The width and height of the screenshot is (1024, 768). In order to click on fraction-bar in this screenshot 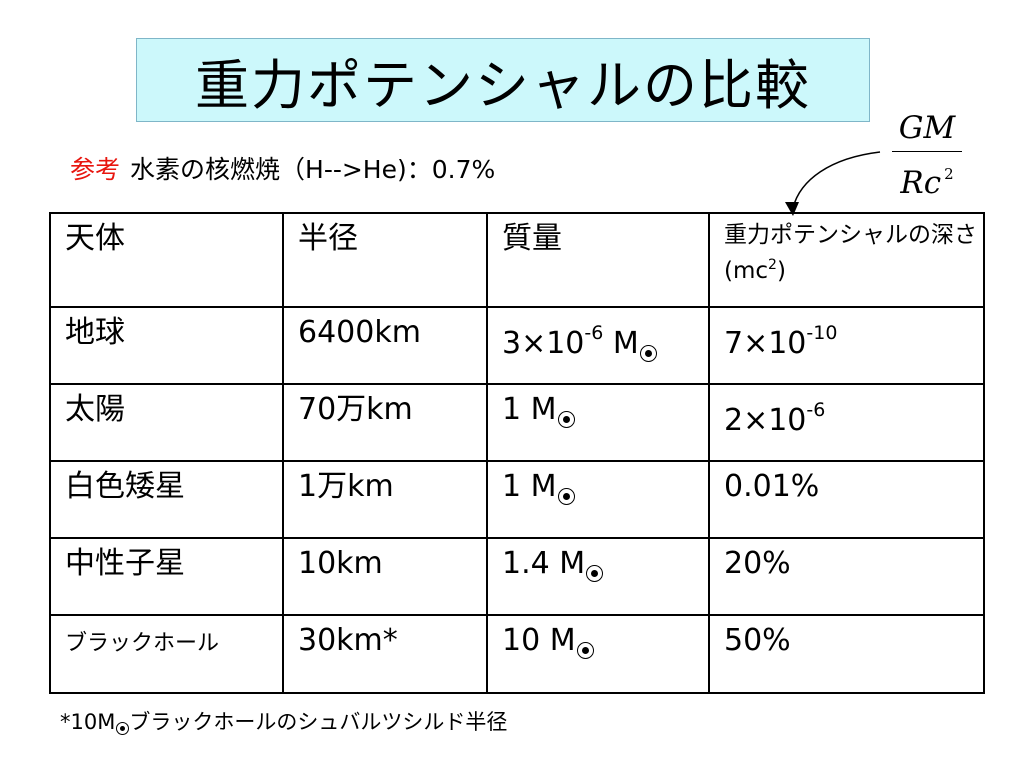, I will do `click(927, 151)`.